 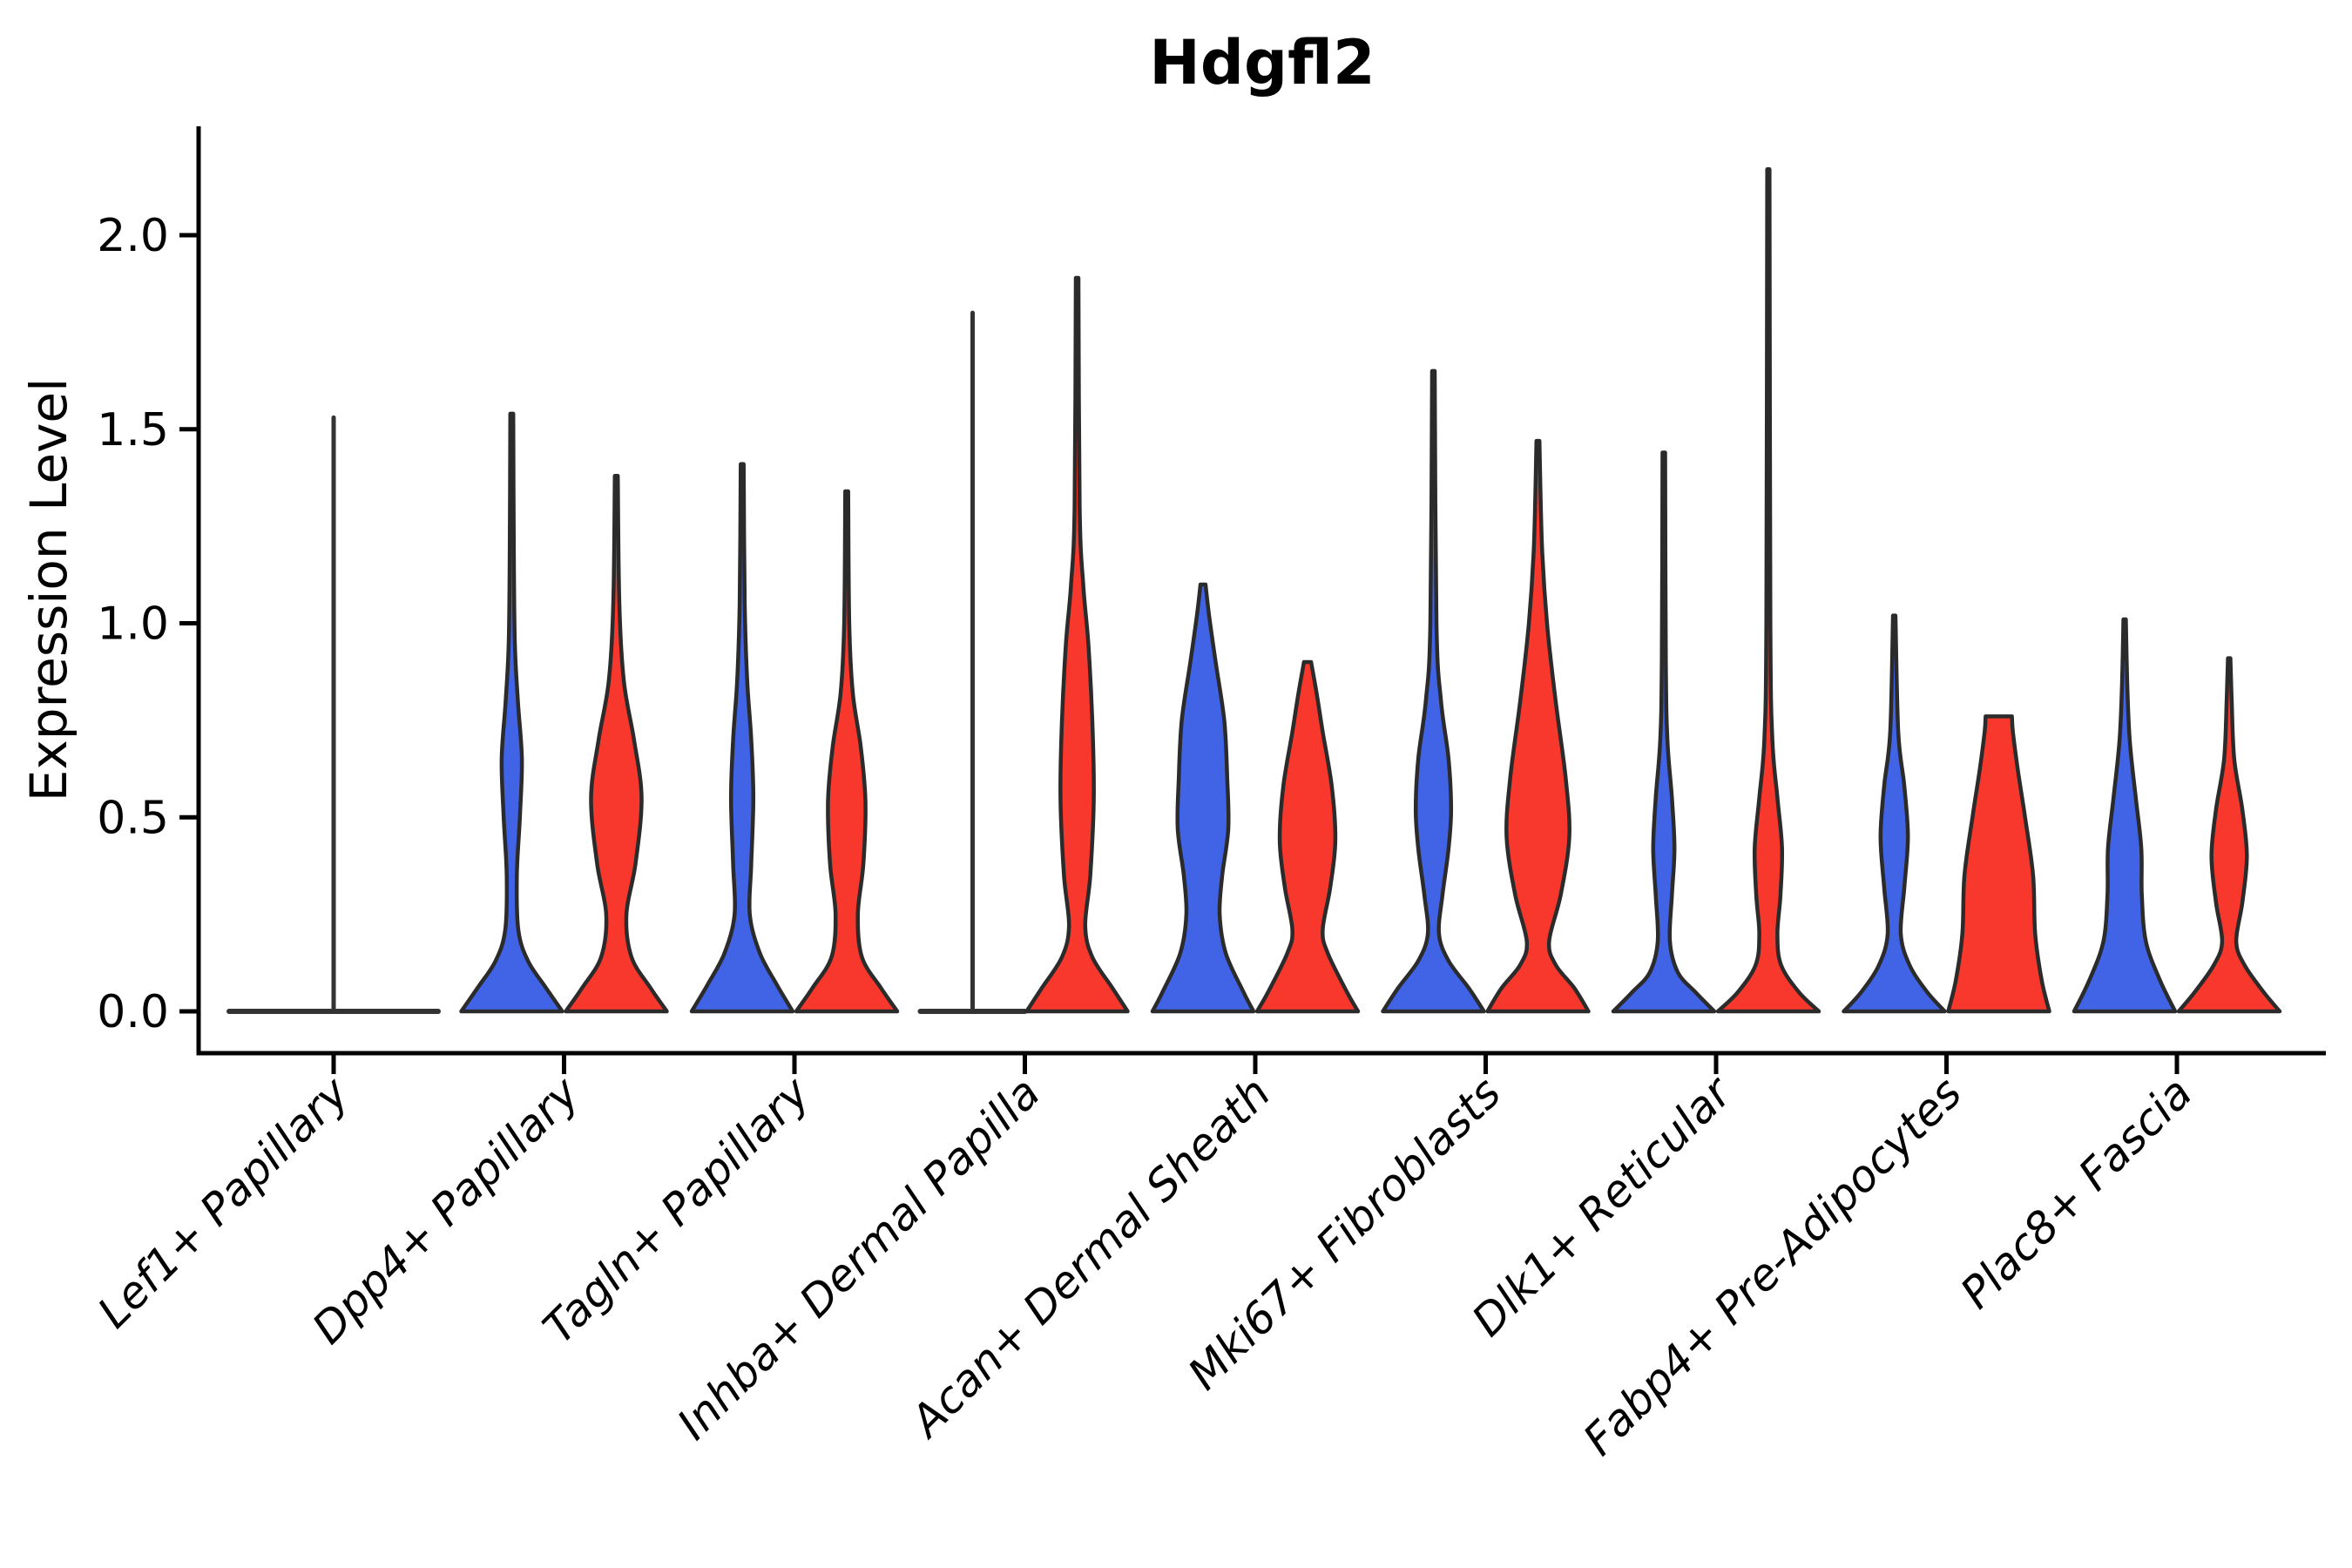 I want to click on y-axis-label: Expression Level, so click(x=48, y=589).